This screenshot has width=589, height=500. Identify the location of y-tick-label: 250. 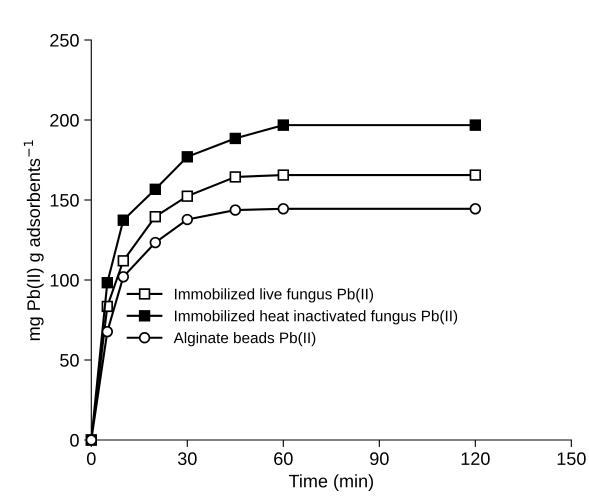
(64, 40).